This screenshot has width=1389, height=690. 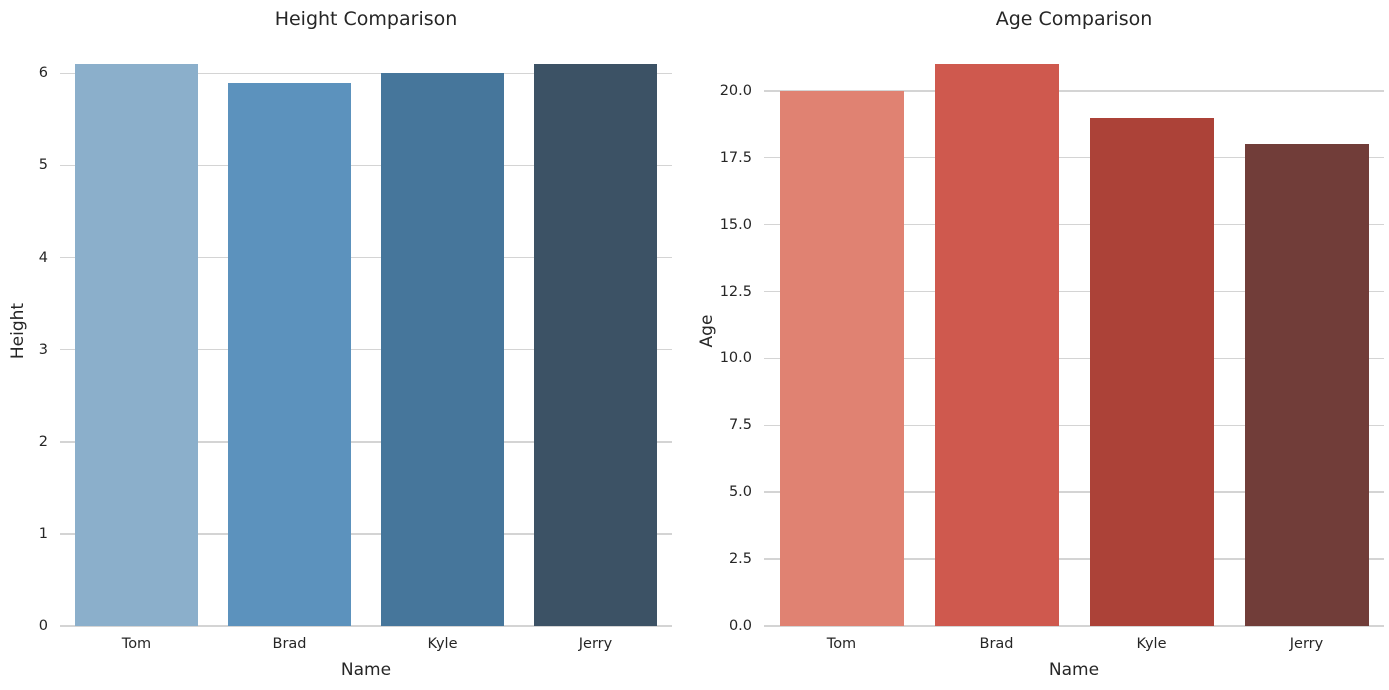 What do you see at coordinates (1074, 19) in the screenshot?
I see `chart-title: Age Comparison` at bounding box center [1074, 19].